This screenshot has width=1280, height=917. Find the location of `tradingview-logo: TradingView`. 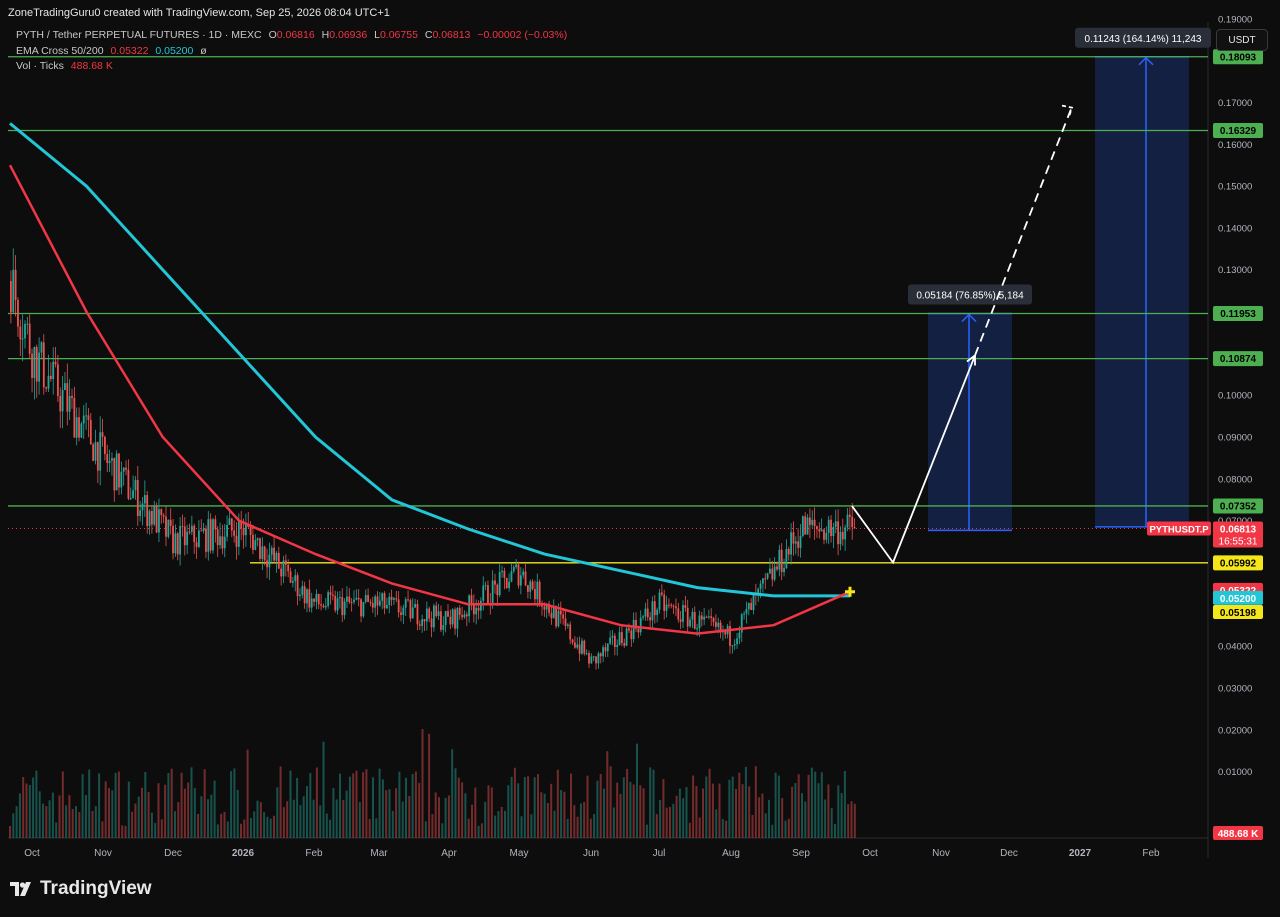

tradingview-logo: TradingView is located at coordinates (81, 889).